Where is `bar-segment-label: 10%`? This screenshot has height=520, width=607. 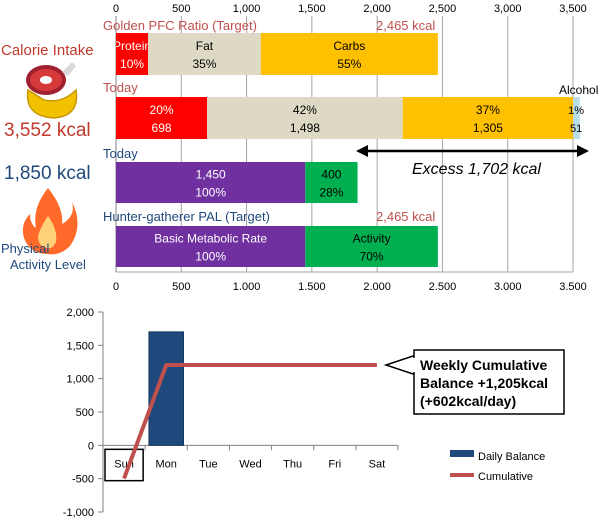
bar-segment-label: 10% is located at coordinates (132, 64).